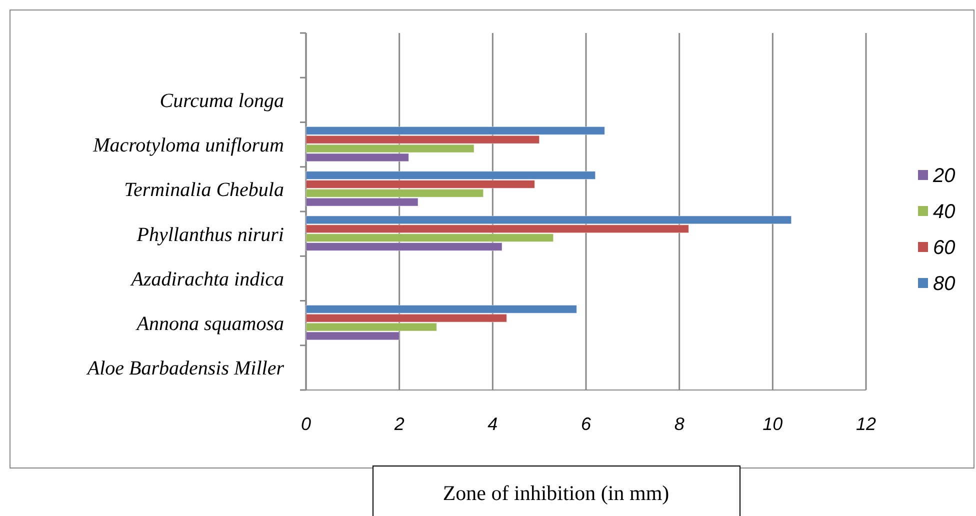 The width and height of the screenshot is (976, 516). Describe the element at coordinates (209, 324) in the screenshot. I see `y-tick-label: Annona squamosa` at that location.